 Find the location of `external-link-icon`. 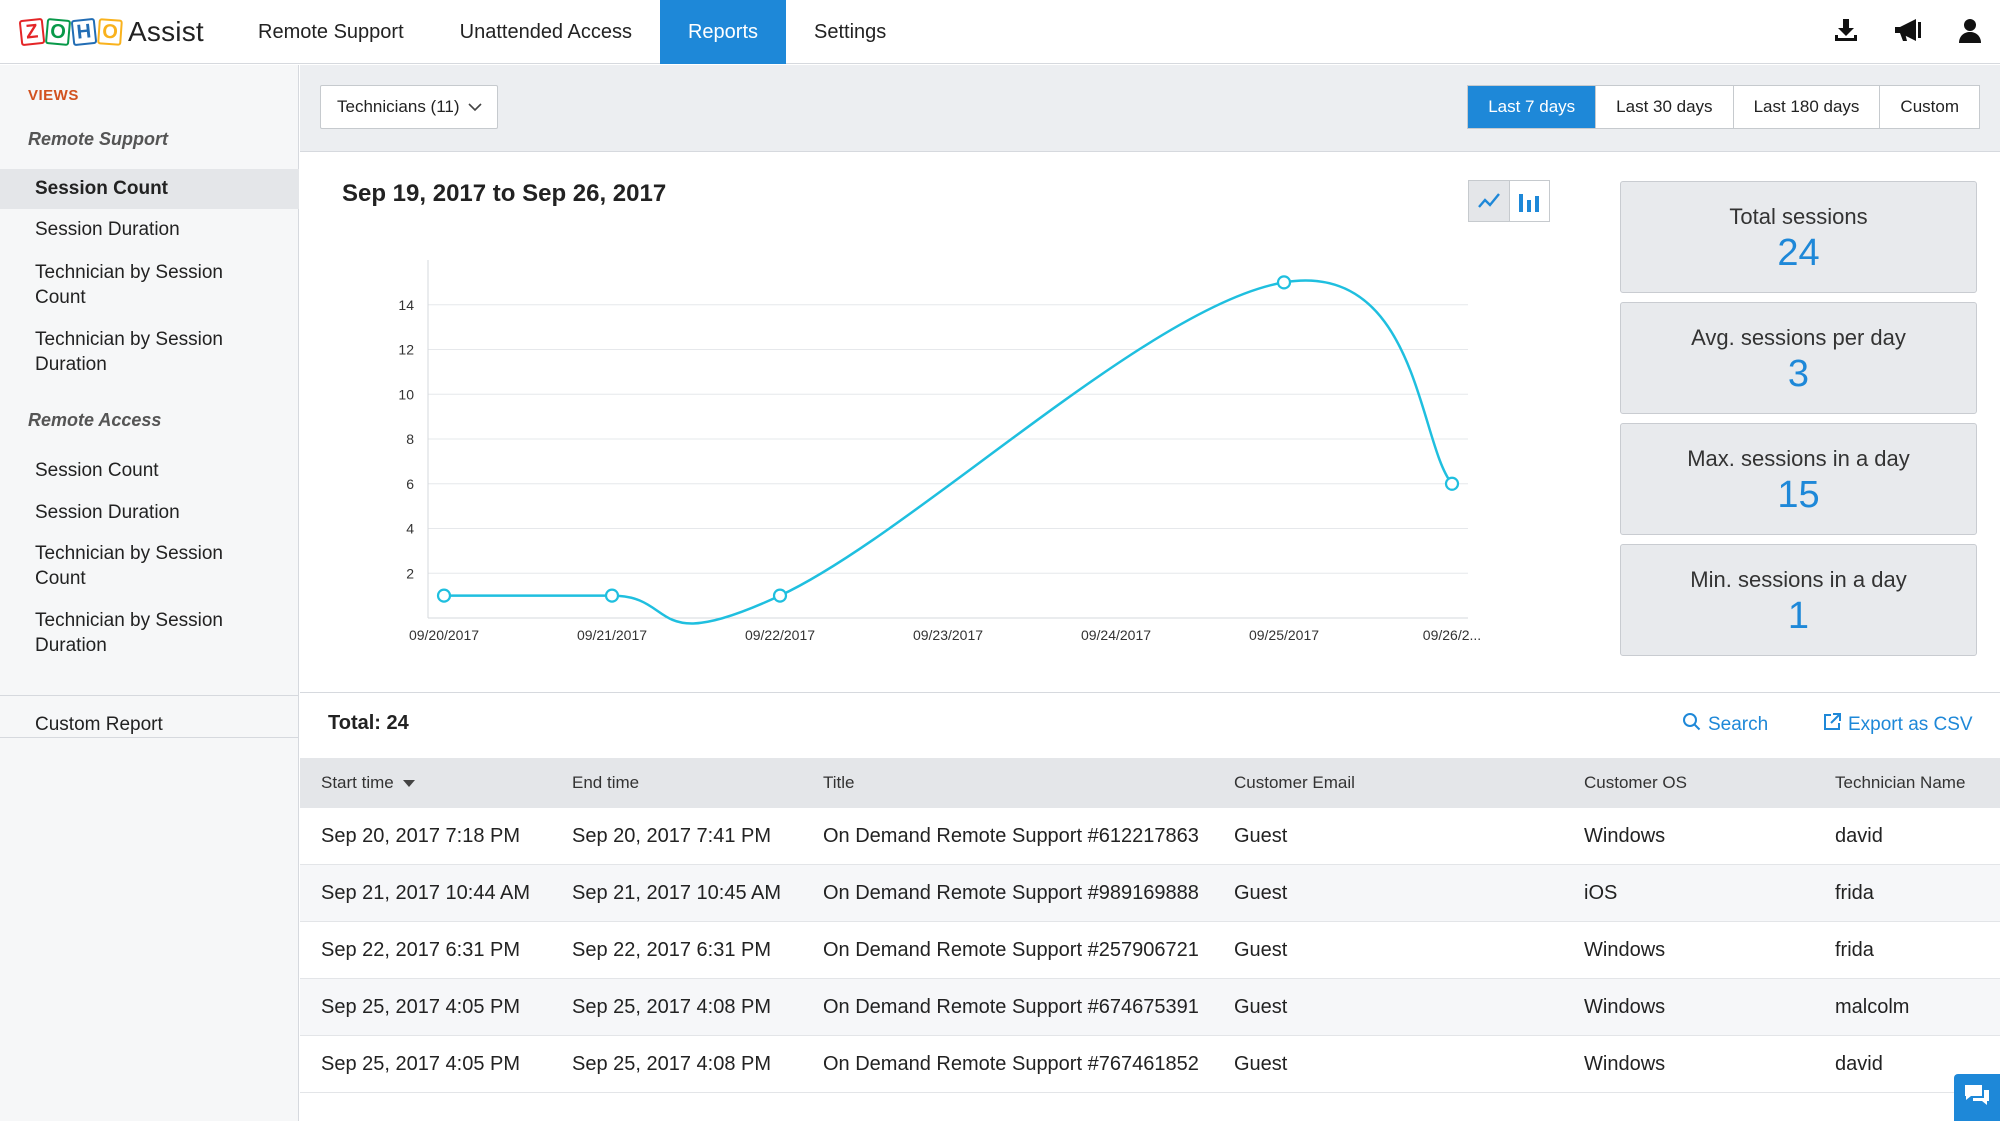

external-link-icon is located at coordinates (1832, 725).